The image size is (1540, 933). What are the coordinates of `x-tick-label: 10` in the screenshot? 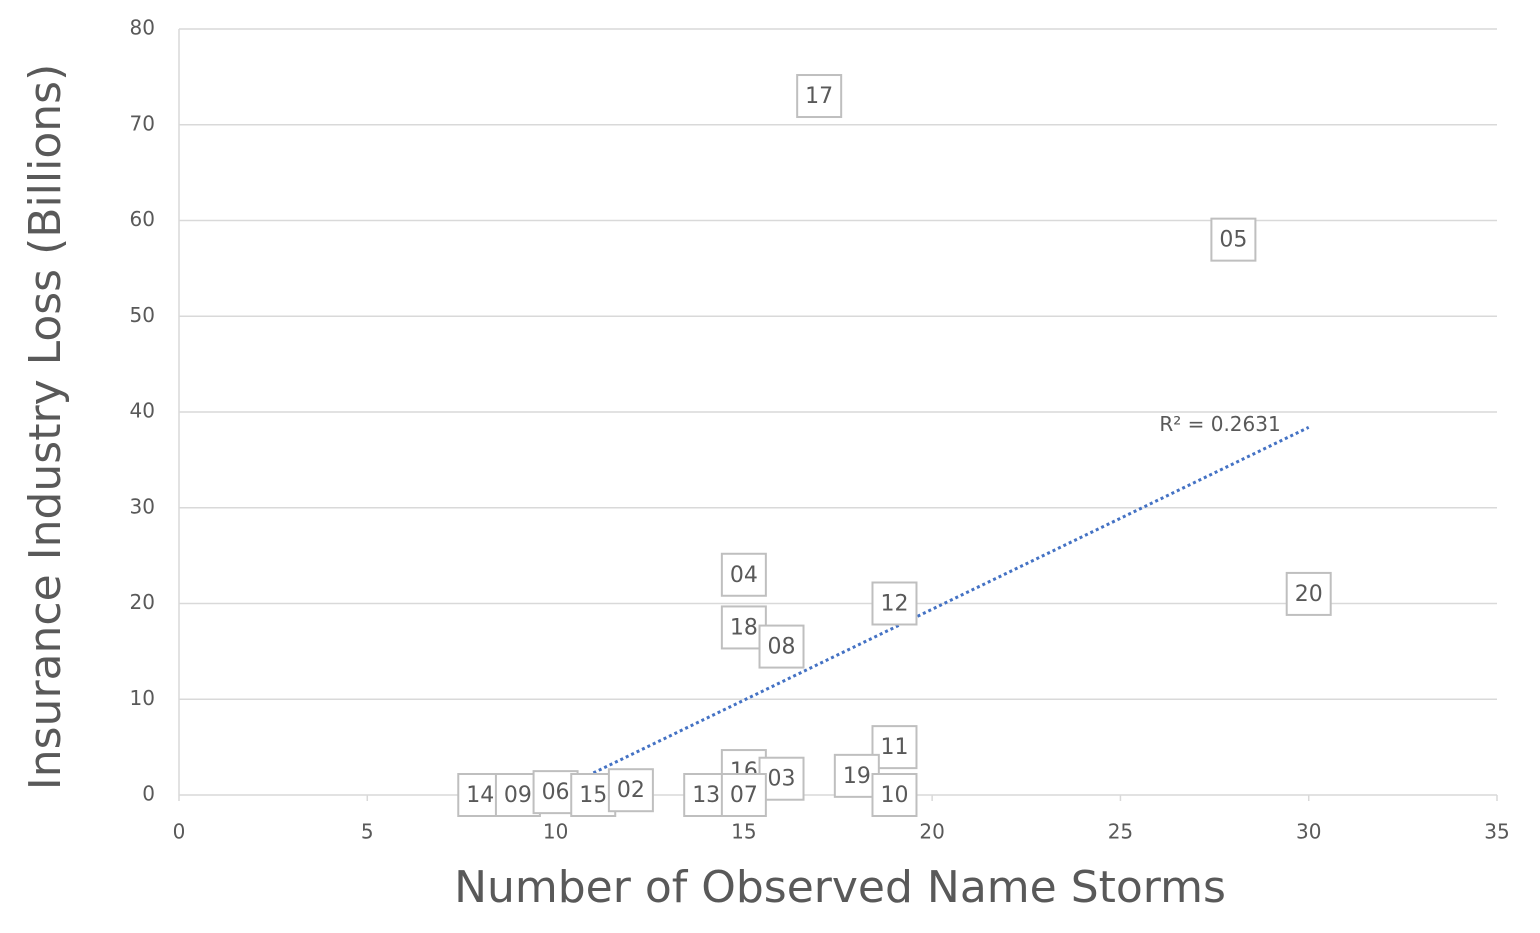 It's located at (555, 832).